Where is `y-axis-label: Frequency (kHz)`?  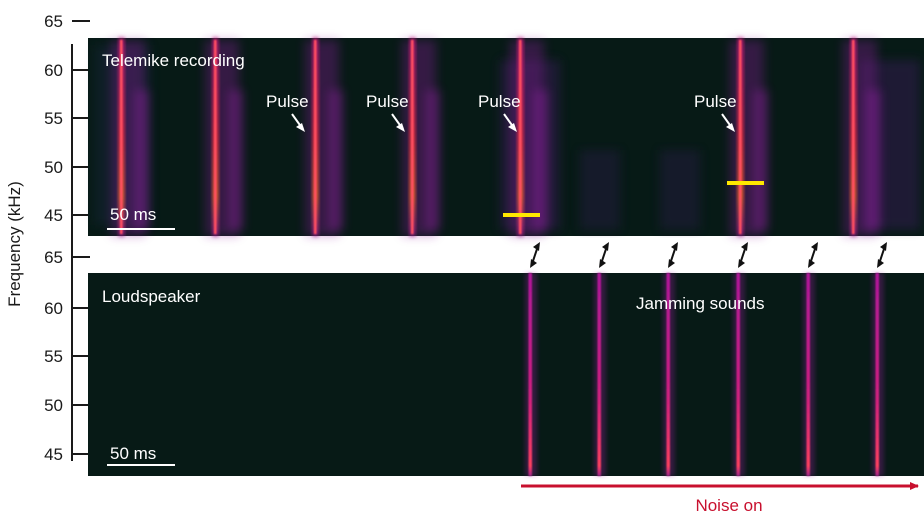
y-axis-label: Frequency (kHz) is located at coordinates (14, 244).